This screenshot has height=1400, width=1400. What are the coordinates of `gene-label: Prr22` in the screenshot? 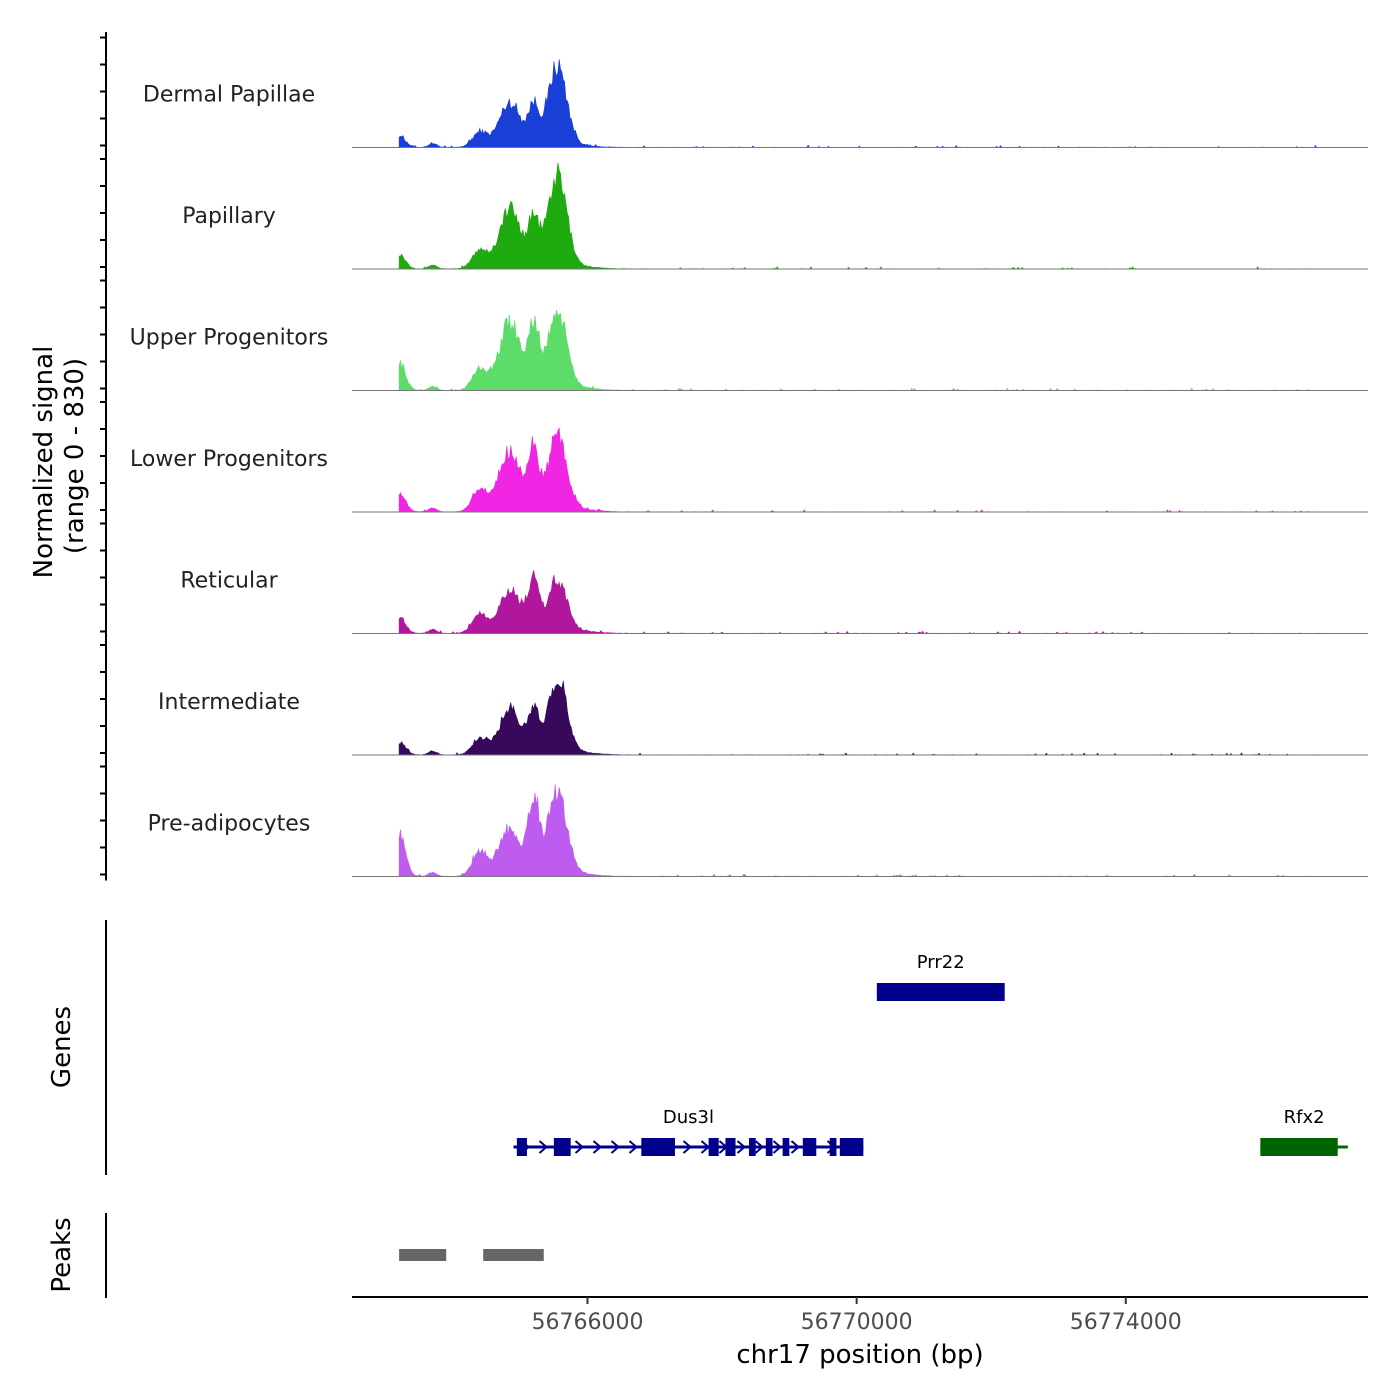 It's located at (941, 962).